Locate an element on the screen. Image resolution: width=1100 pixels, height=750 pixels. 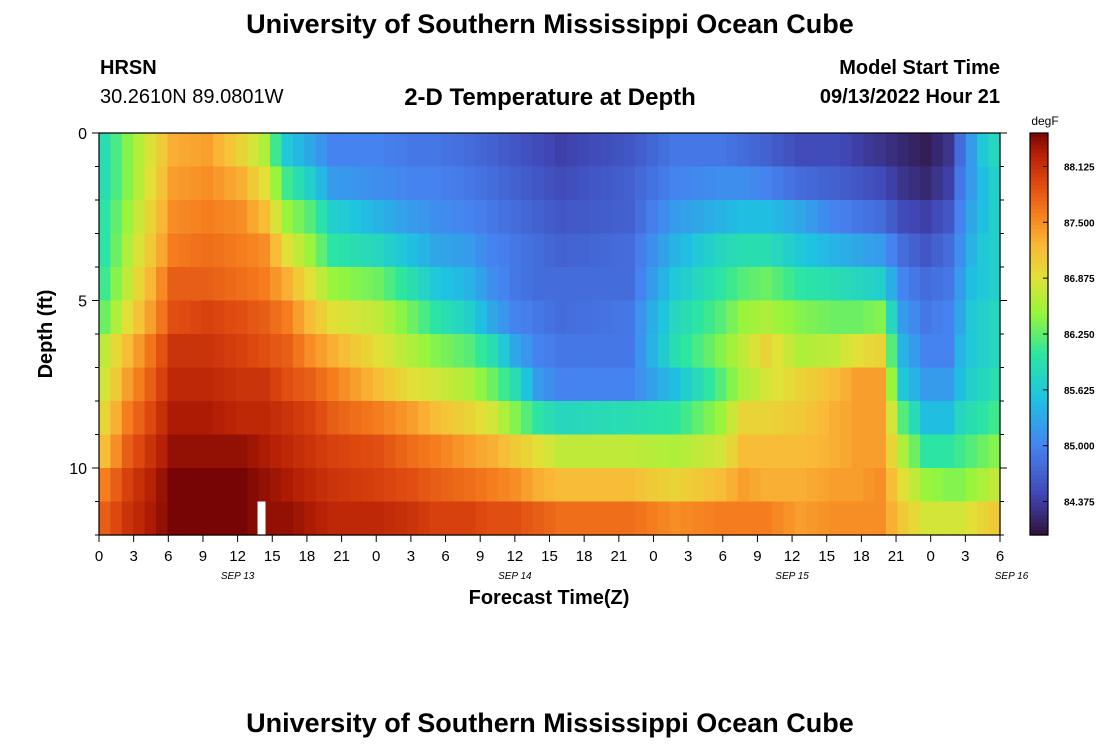
x-tick-label: 15 is located at coordinates (549, 556).